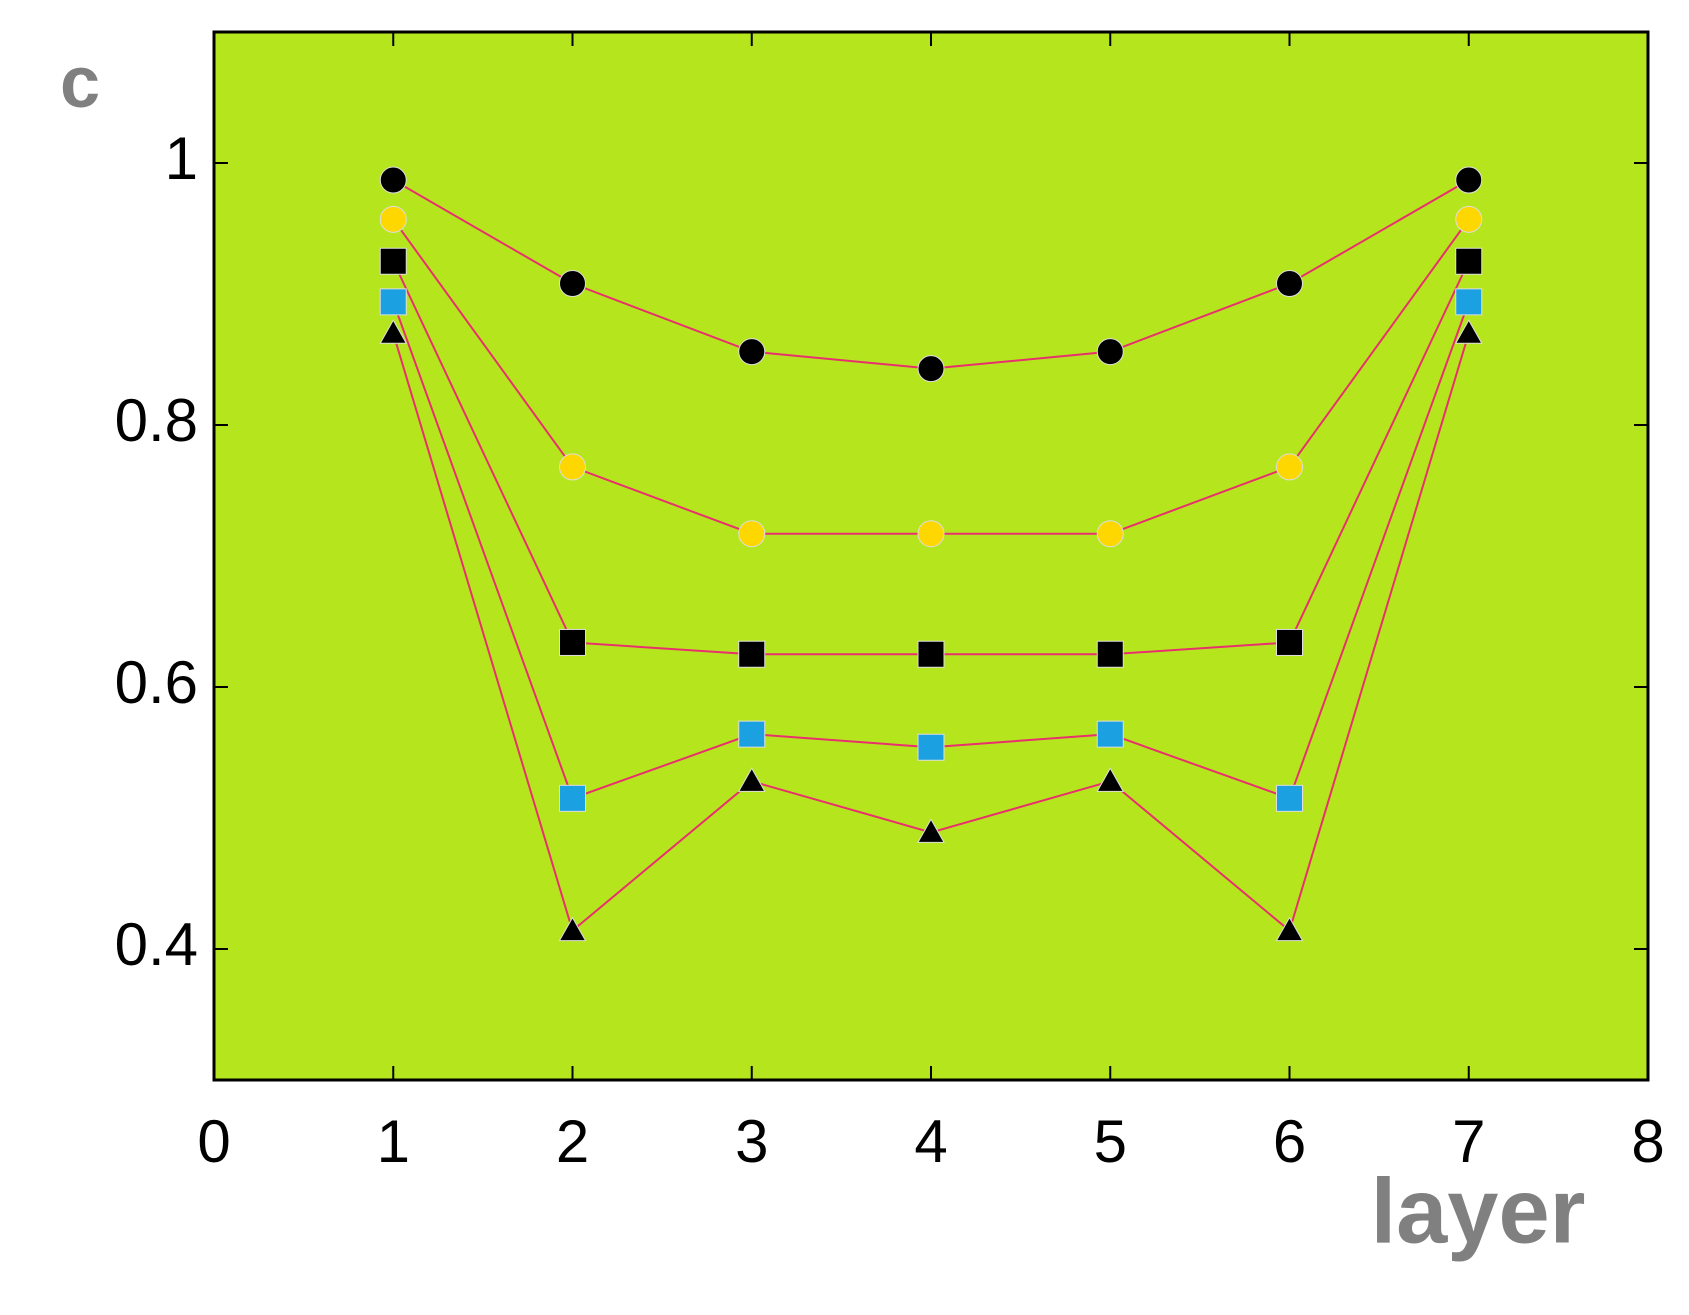 The image size is (1689, 1315). What do you see at coordinates (181, 158) in the screenshot?
I see `y-tick-label: 1` at bounding box center [181, 158].